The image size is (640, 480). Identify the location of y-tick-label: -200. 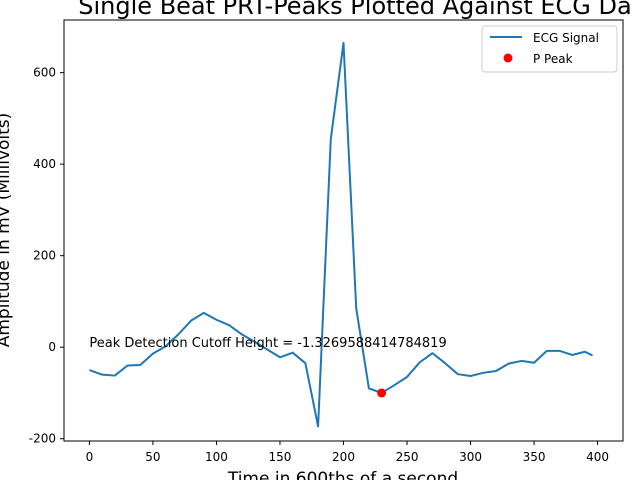
(42, 439).